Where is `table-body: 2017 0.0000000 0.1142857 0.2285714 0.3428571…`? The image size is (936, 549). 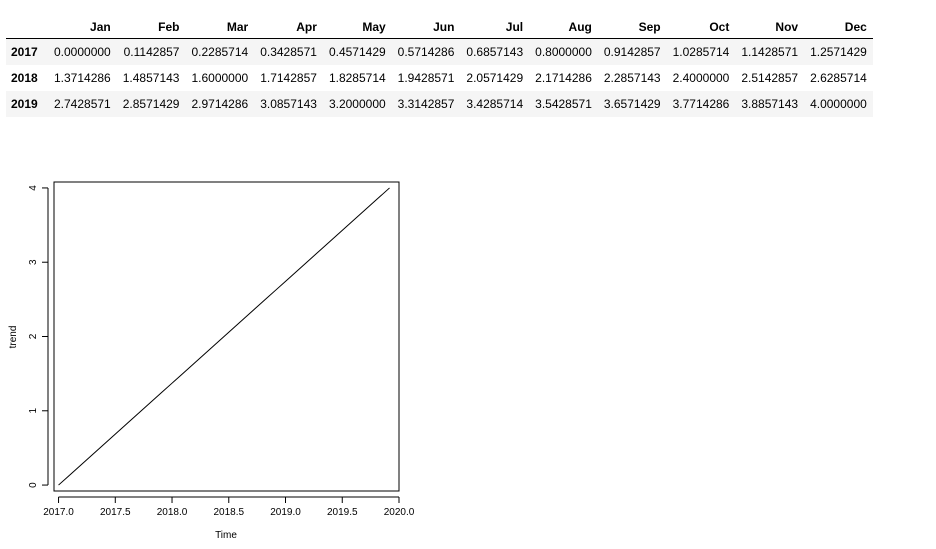 table-body: 2017 0.0000000 0.1142857 0.2285714 0.3428571… is located at coordinates (439, 77).